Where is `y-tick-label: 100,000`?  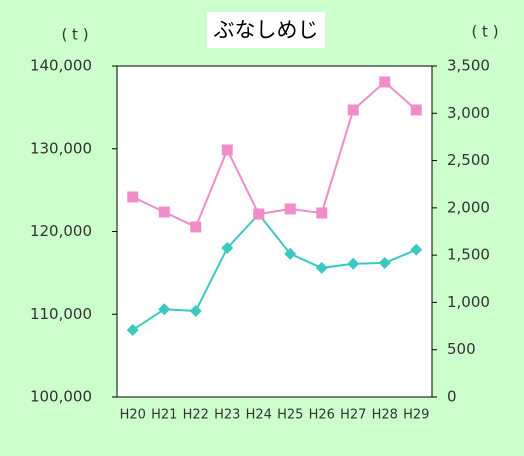
y-tick-label: 100,000 is located at coordinates (61, 397).